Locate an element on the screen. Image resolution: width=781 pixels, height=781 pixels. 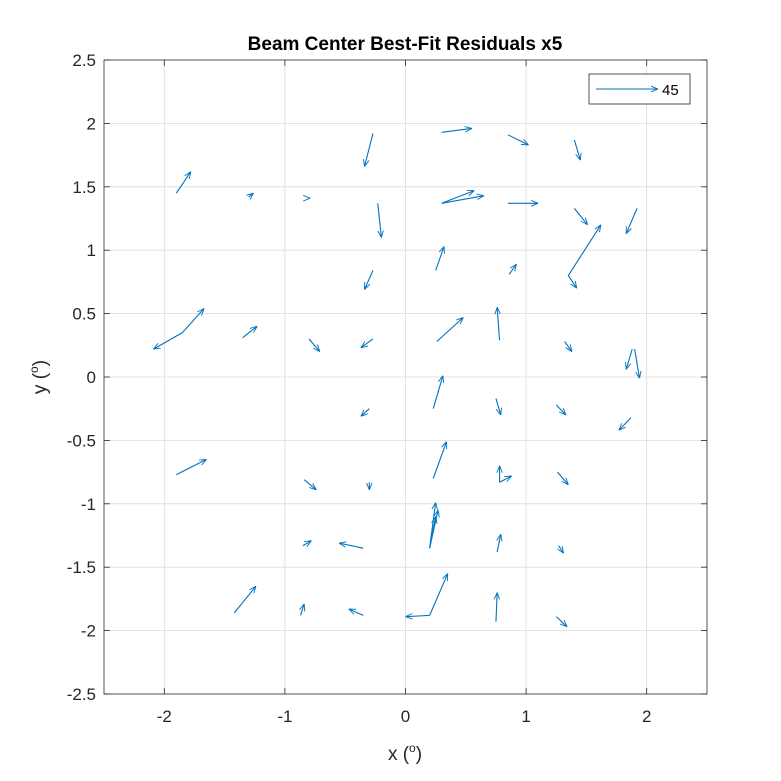
x-axis-label: x (o) is located at coordinates (405, 753).